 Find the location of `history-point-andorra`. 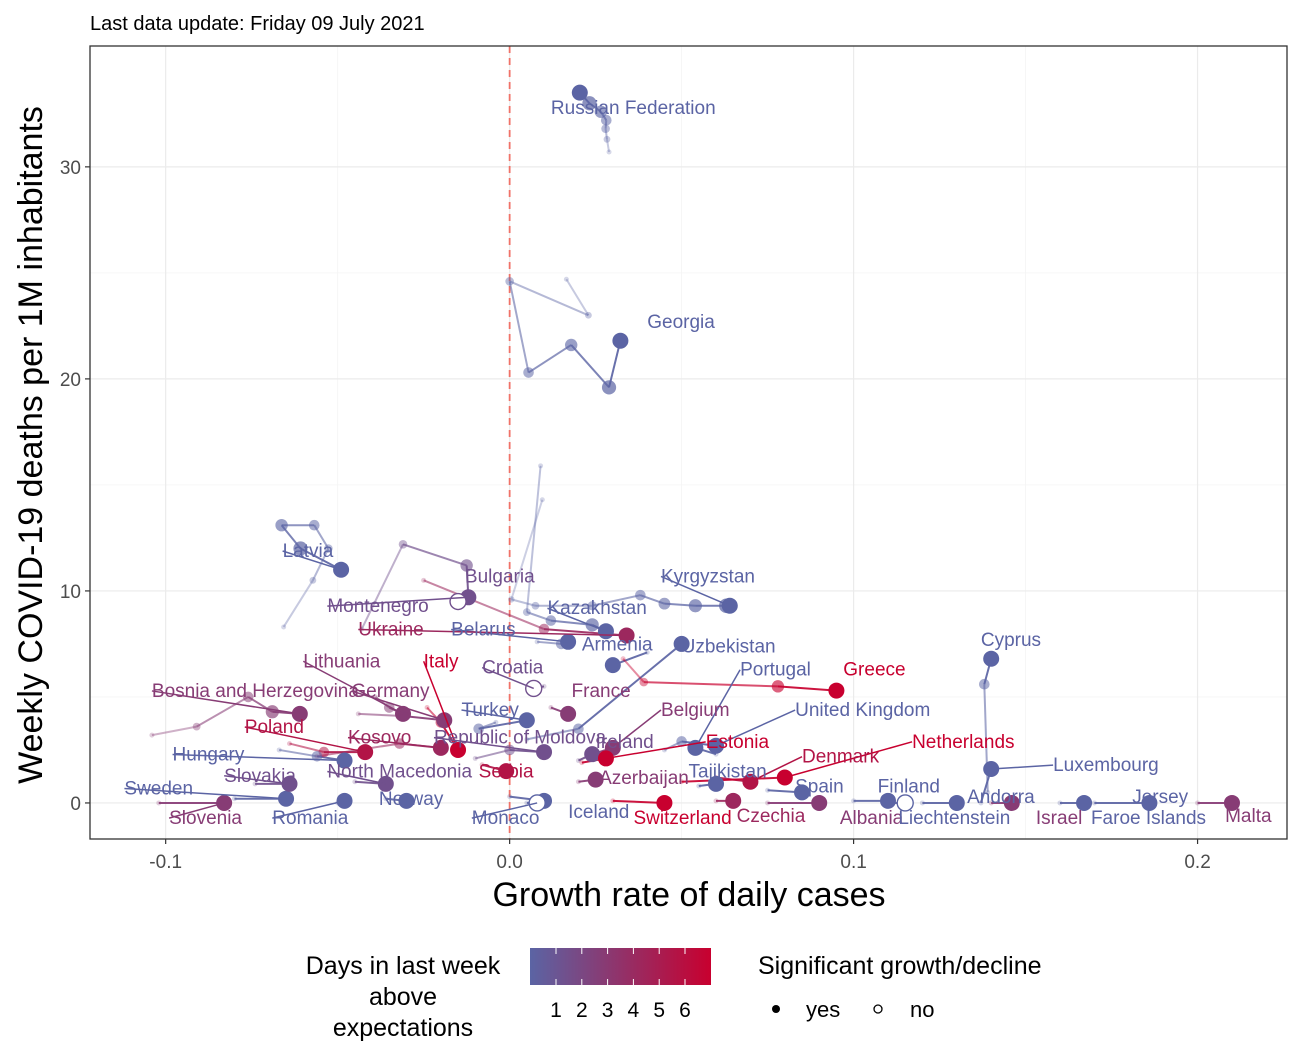

history-point-andorra is located at coordinates (922, 803).